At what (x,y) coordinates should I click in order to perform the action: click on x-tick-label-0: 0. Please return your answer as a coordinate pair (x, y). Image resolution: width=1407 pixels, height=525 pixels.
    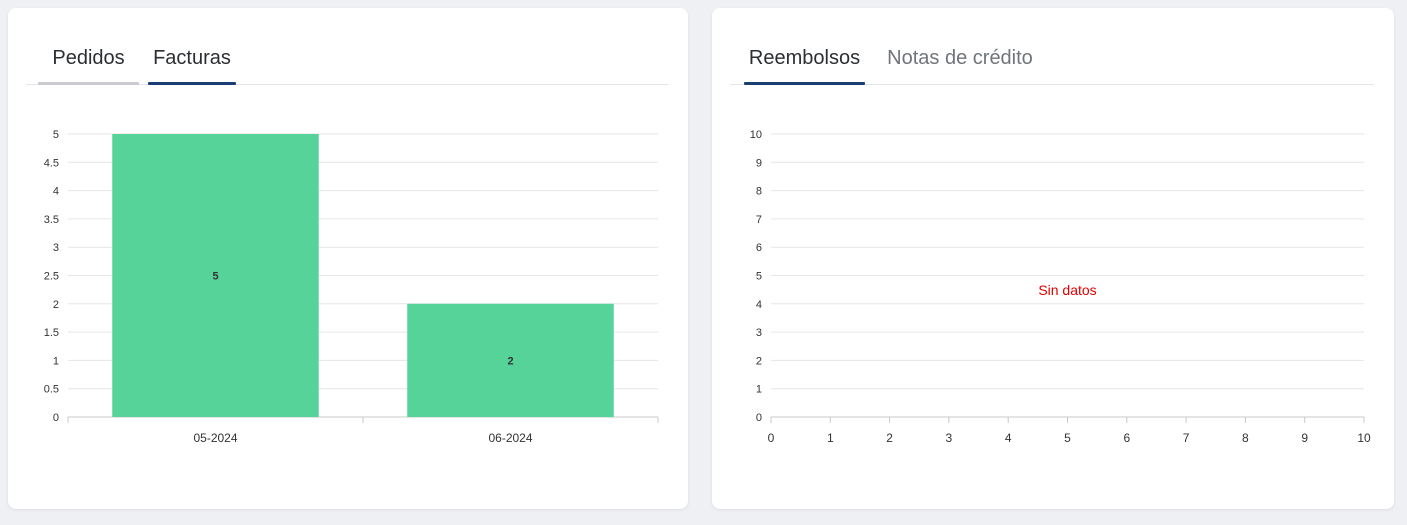
    Looking at the image, I should click on (771, 438).